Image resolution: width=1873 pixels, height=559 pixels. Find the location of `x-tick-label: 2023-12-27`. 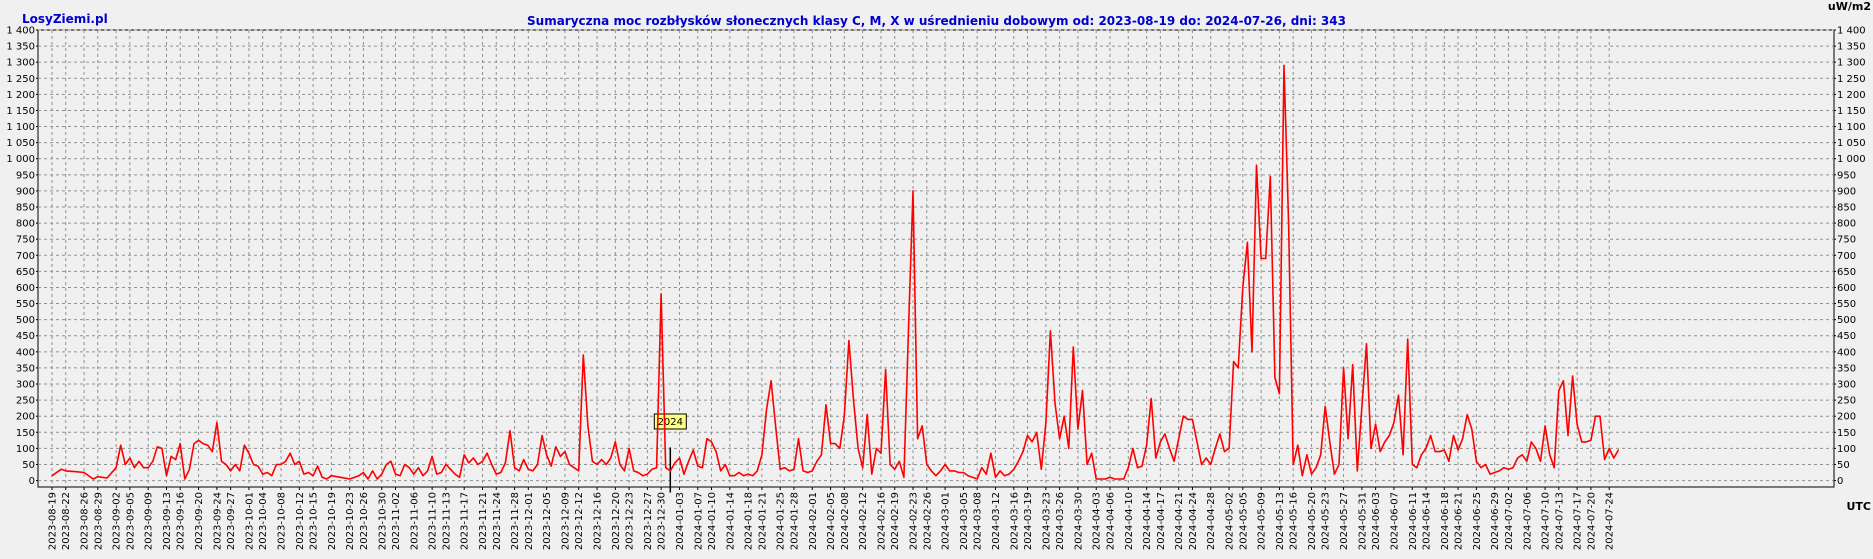

x-tick-label: 2023-12-27 is located at coordinates (648, 521).